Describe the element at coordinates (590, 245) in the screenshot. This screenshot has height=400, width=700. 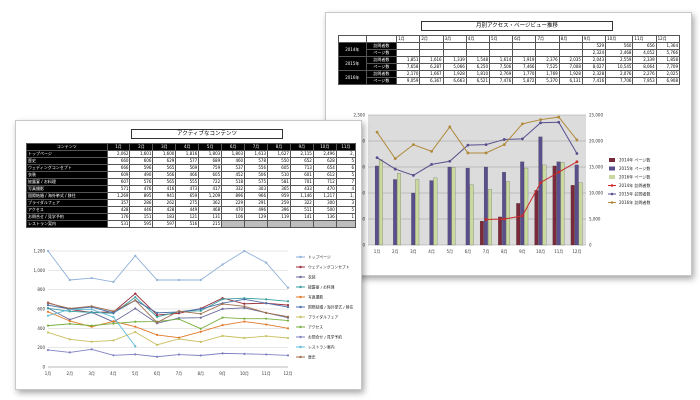
I see `y-tick-right: 0` at that location.